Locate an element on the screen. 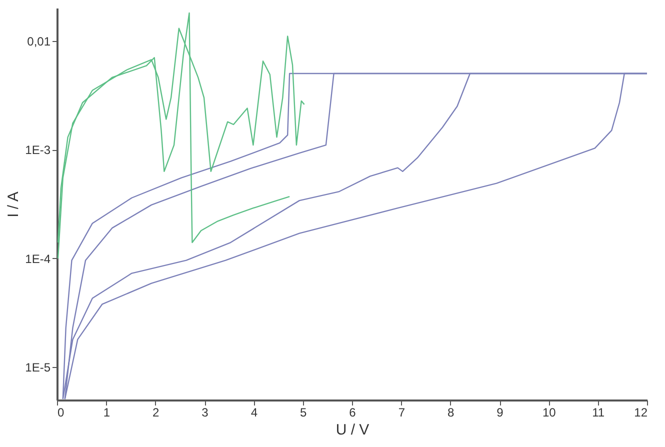 This screenshot has width=665, height=447. x-tick-label: 2 is located at coordinates (156, 413).